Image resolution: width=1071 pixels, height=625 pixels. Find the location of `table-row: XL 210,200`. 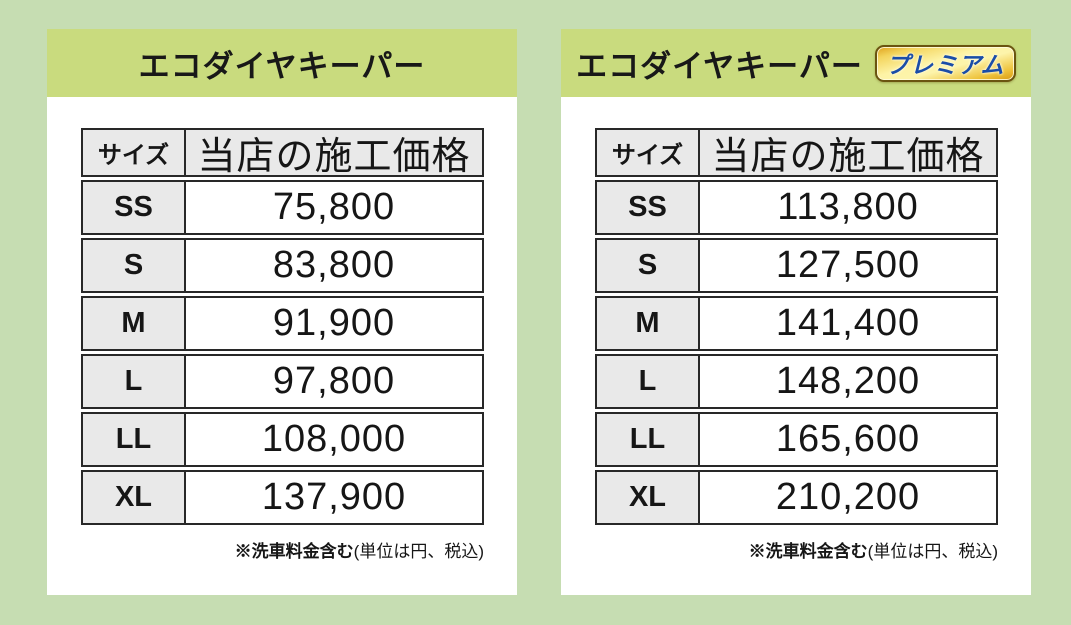

table-row: XL 210,200 is located at coordinates (796, 497).